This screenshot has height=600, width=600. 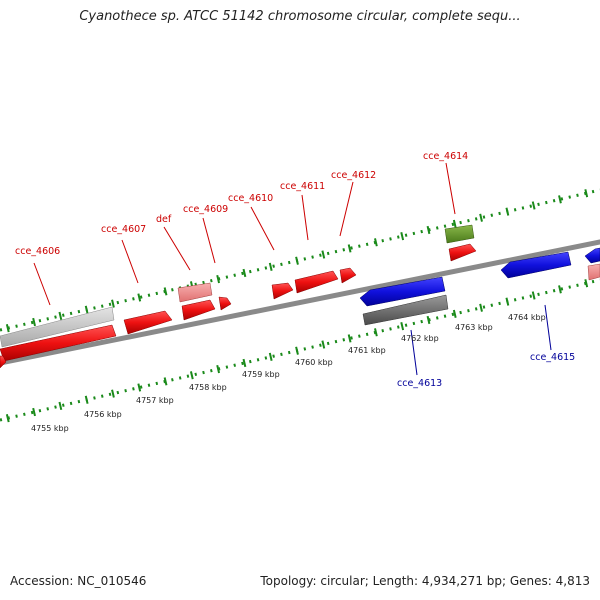 What do you see at coordinates (419, 383) in the screenshot?
I see `gene-label-cce-4613: cce_4613` at bounding box center [419, 383].